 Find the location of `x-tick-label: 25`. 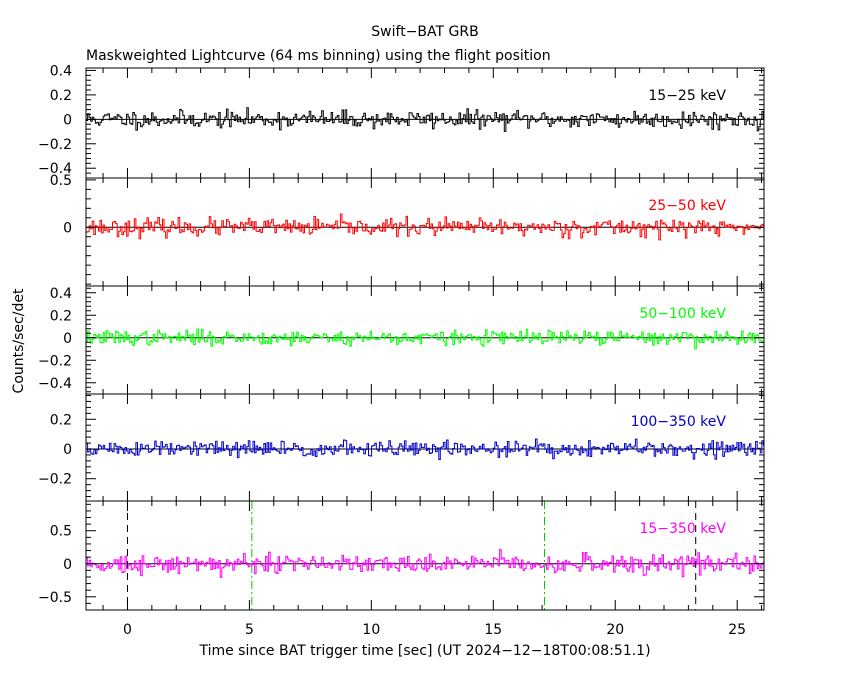

x-tick-label: 25 is located at coordinates (737, 630).